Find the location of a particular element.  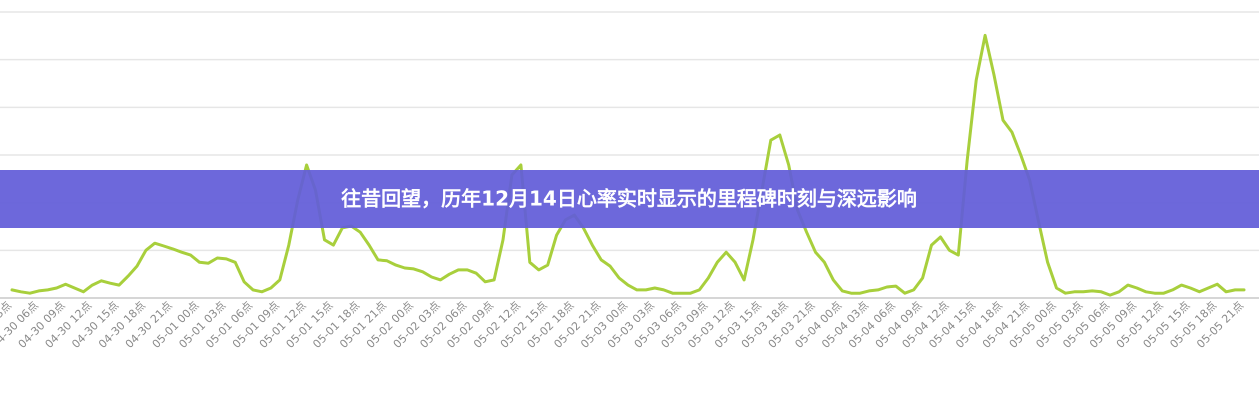

chart-title: 往昔回望，历年12月14日心率实时显示的里程碑时刻与深远影响 is located at coordinates (629, 199).